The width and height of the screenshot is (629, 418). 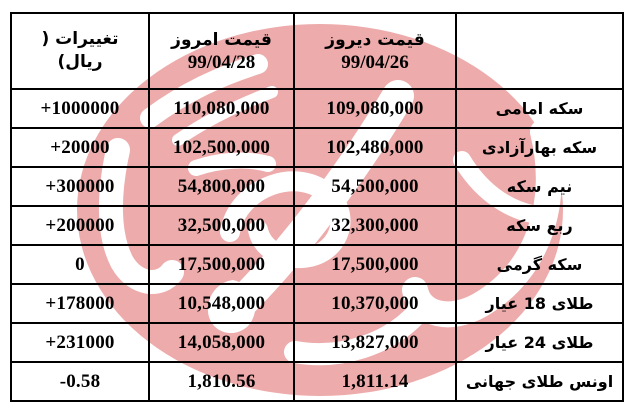 I want to click on item-name: طلای 24 عیار, so click(x=539, y=342).